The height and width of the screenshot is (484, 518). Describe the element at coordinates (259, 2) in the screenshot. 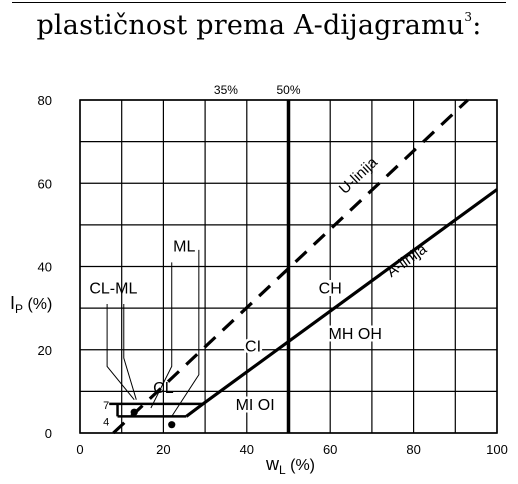

I see `top-rule` at that location.